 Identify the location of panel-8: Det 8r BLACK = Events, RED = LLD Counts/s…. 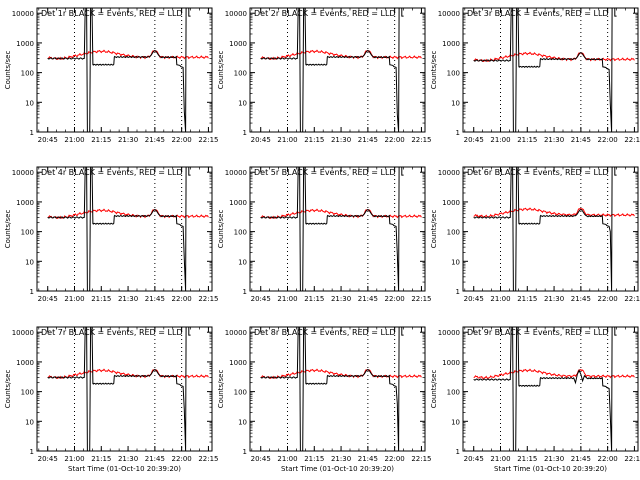
(324, 399).